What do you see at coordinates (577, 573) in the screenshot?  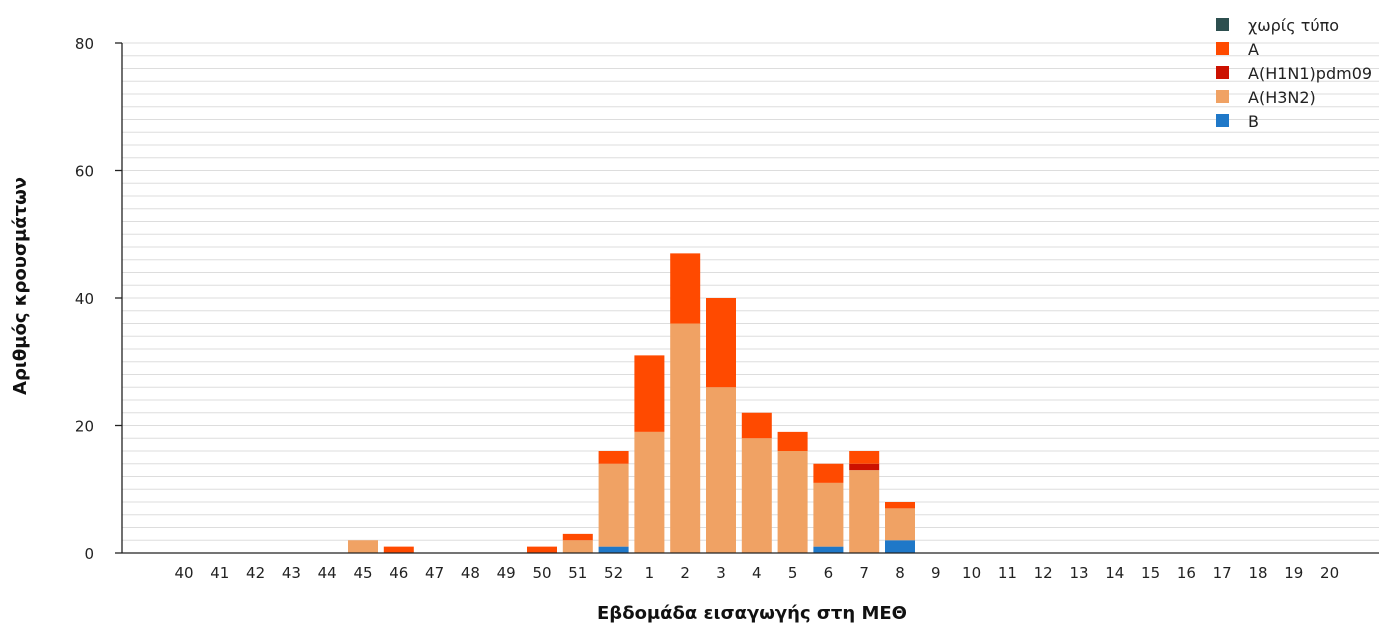 I see `x-tick-label: 51` at bounding box center [577, 573].